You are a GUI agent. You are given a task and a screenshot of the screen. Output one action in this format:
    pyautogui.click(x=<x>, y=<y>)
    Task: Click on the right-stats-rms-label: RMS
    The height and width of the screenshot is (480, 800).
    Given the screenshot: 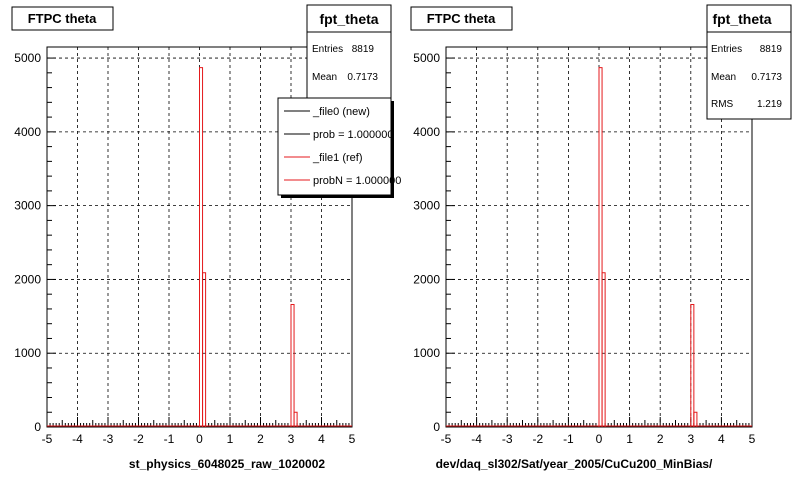 What is the action you would take?
    pyautogui.click(x=722, y=104)
    